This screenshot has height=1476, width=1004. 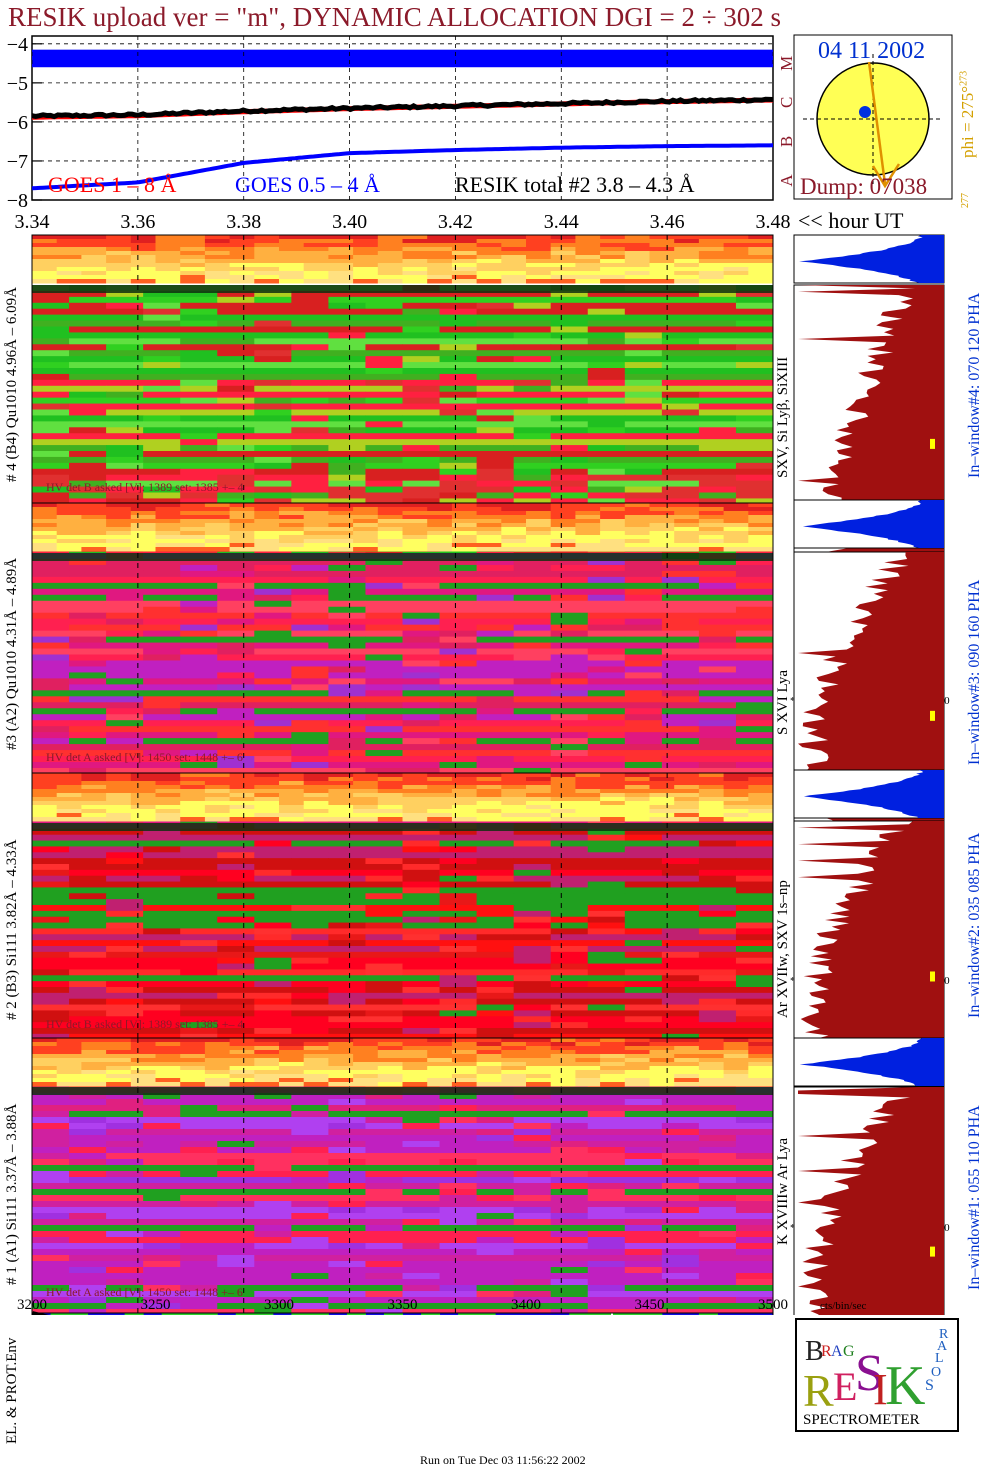 I want to click on flare-class-label: B, so click(x=786, y=141).